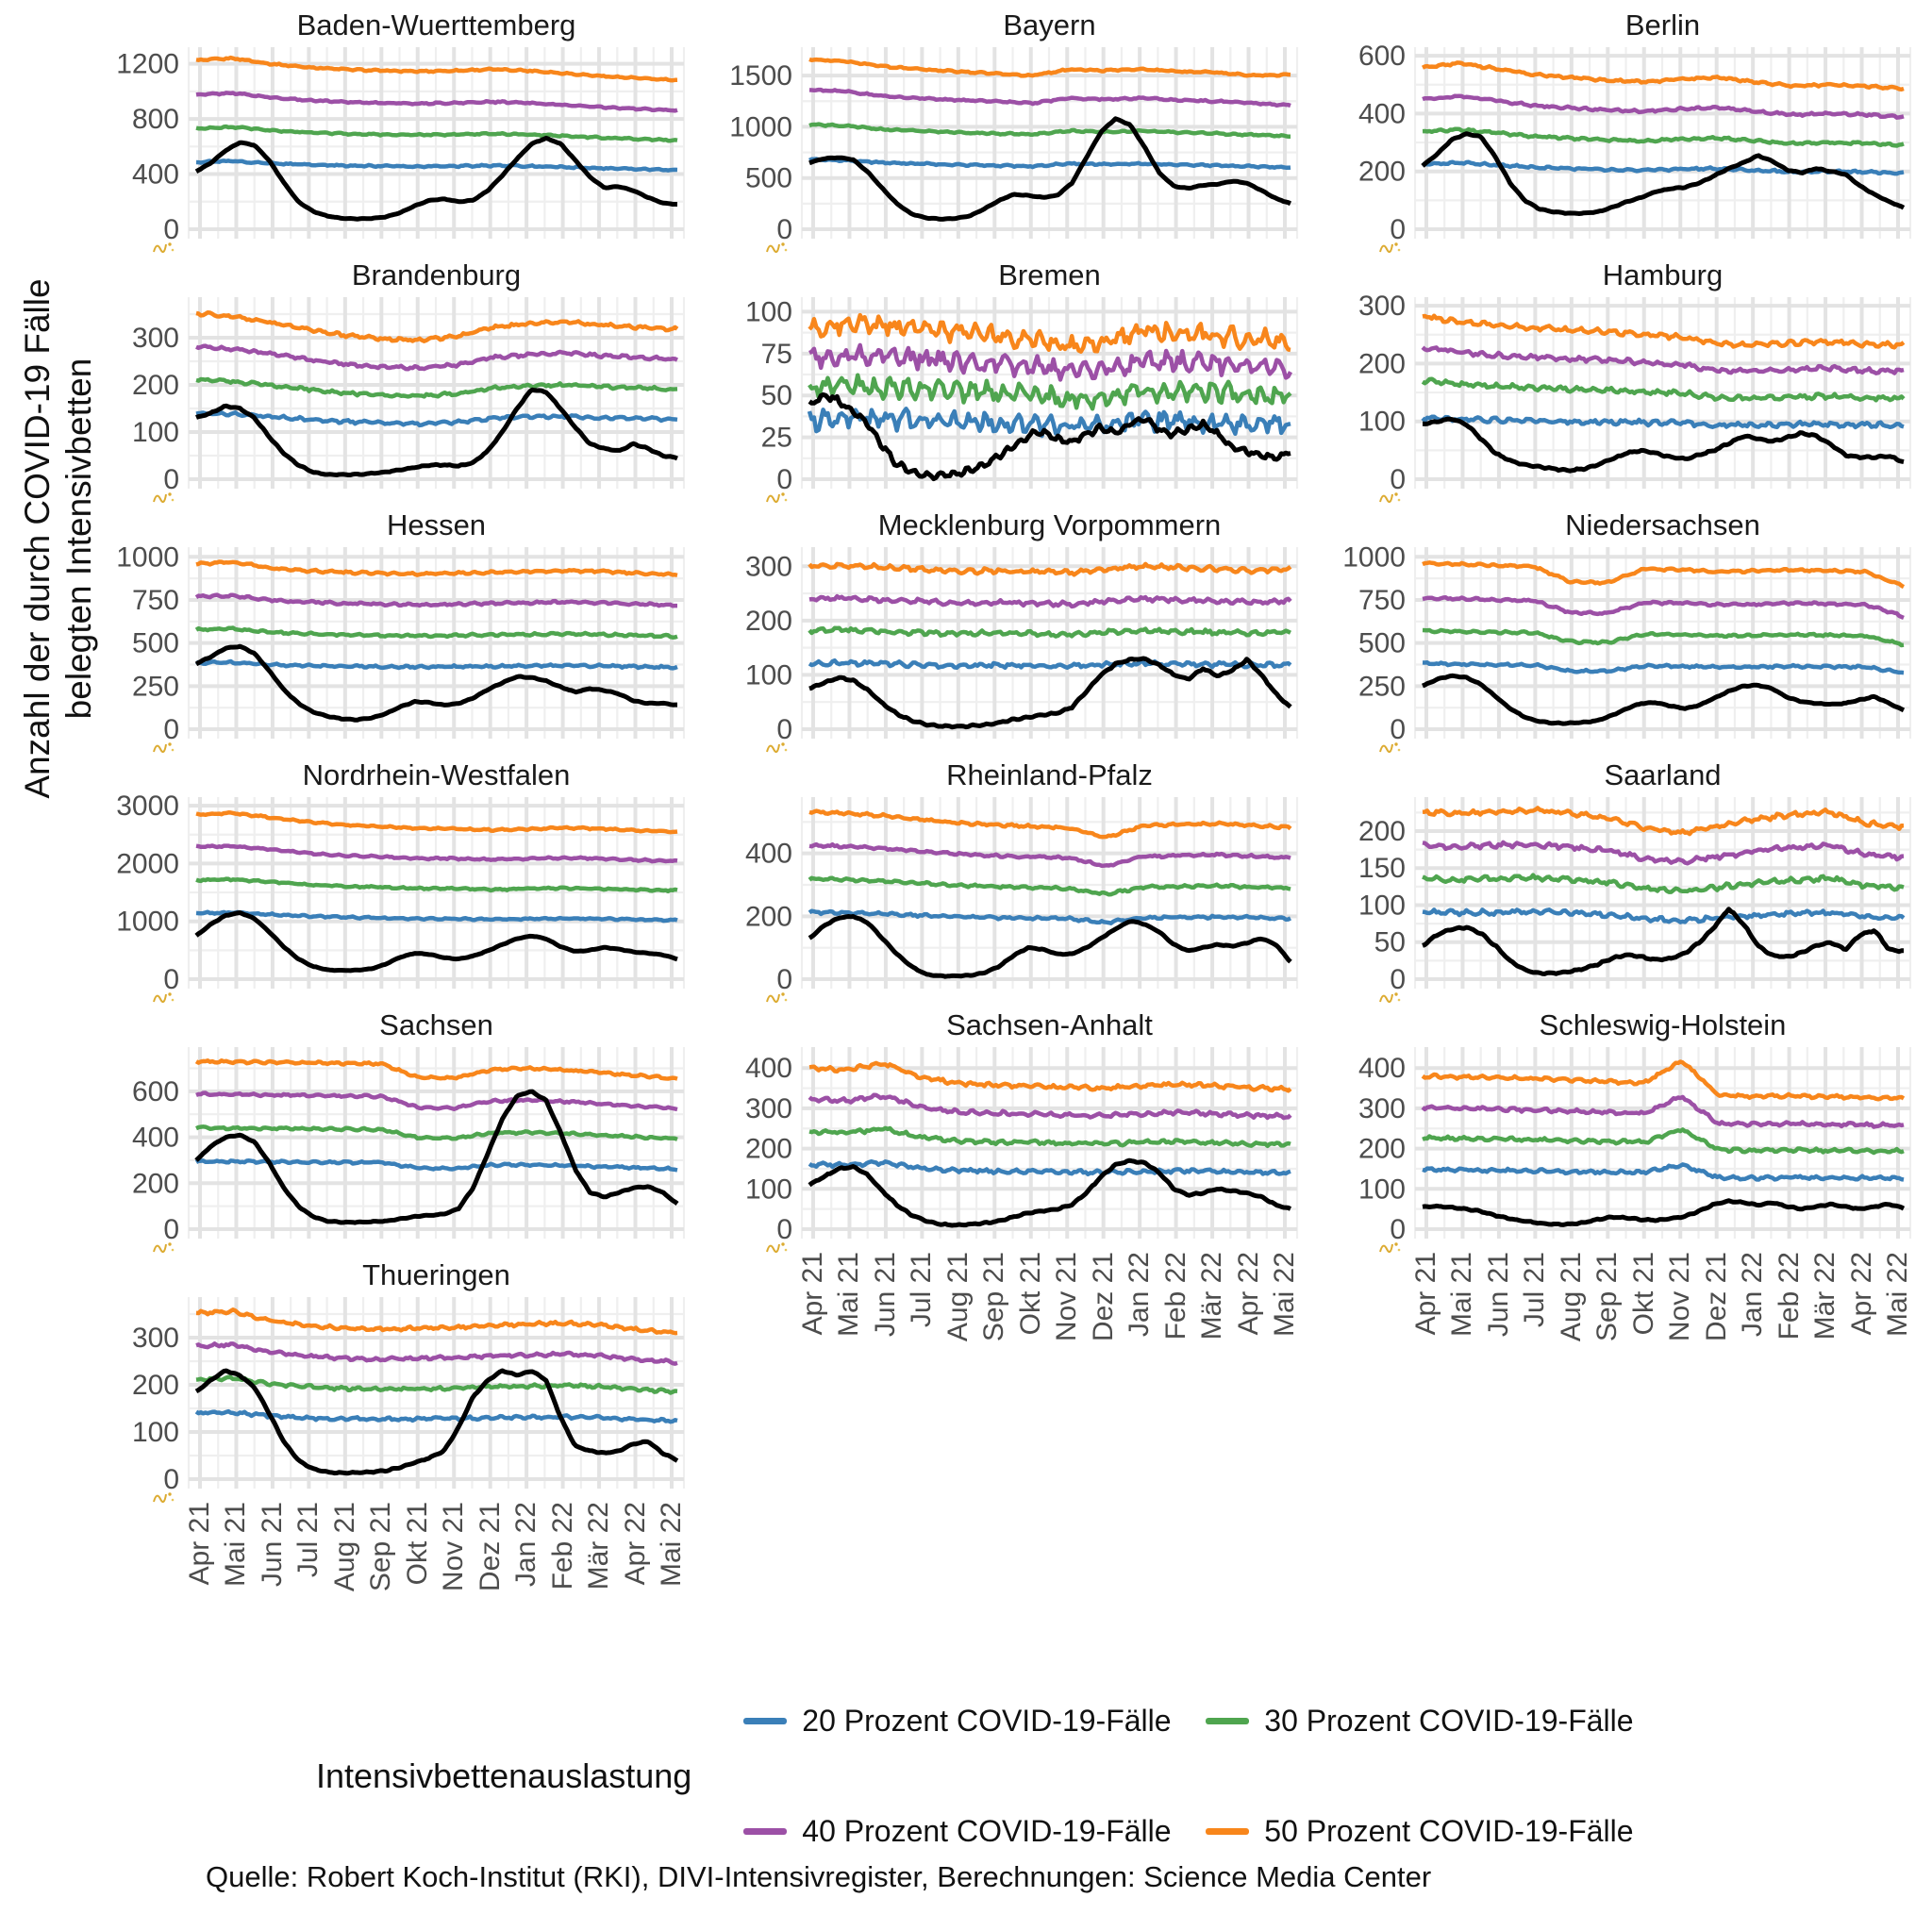 The height and width of the screenshot is (1931, 1932). Describe the element at coordinates (1662, 1143) in the screenshot. I see `grid-minor-lines` at that location.